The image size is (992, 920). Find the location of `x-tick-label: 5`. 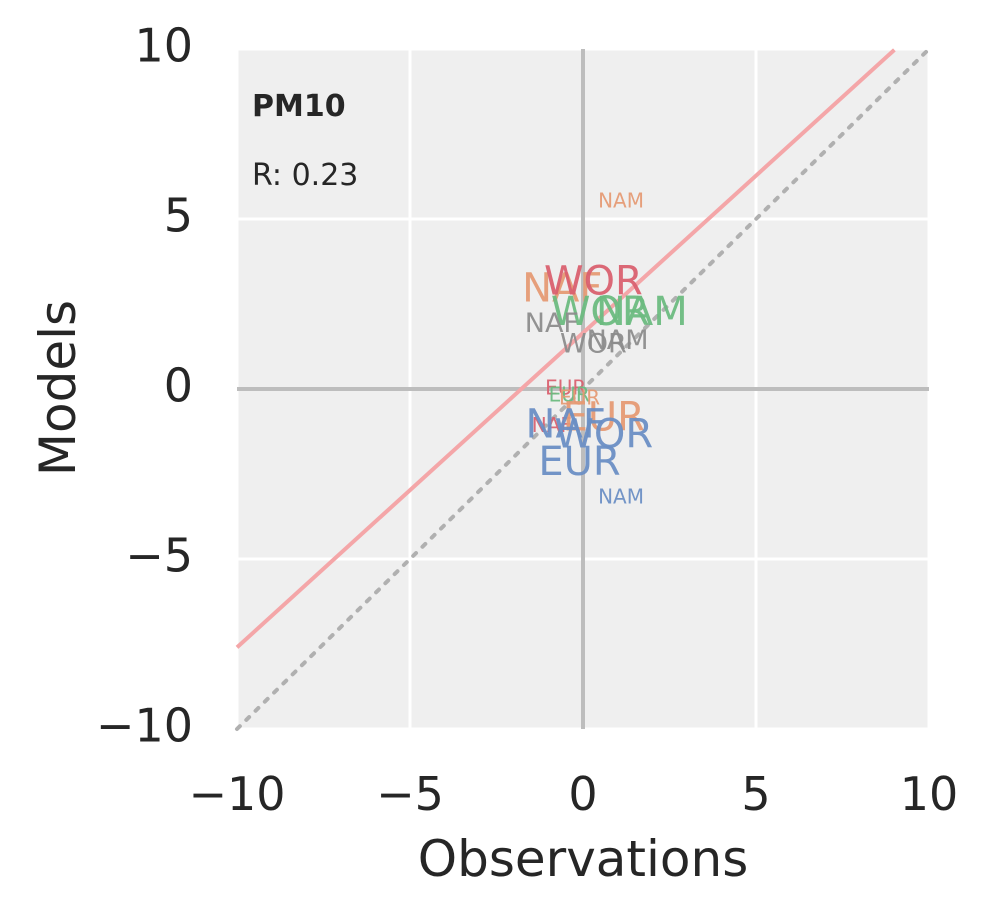

x-tick-label: 5 is located at coordinates (755, 794).